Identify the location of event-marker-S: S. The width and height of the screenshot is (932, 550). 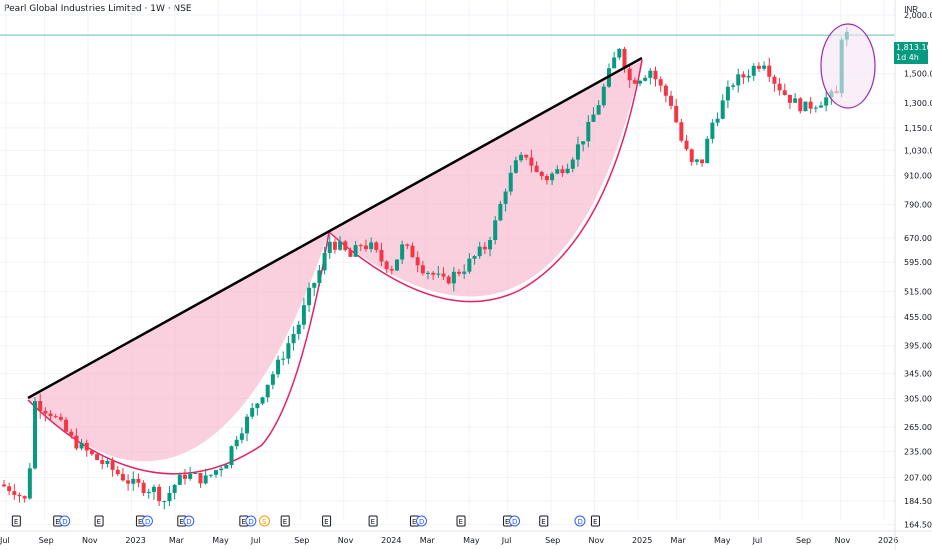
(265, 521).